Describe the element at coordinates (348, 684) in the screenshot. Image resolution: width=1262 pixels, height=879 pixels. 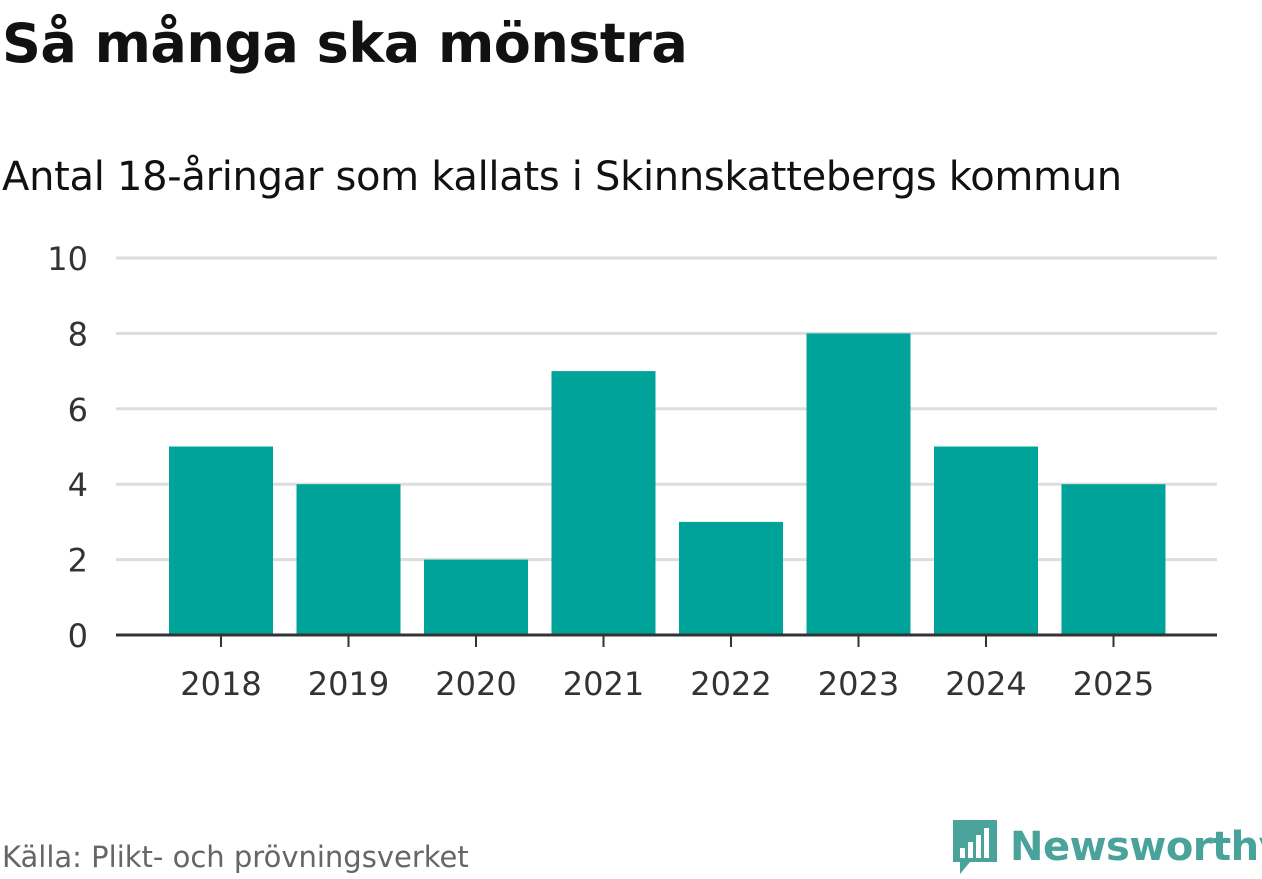
I see `x-tick-label: 2019` at that location.